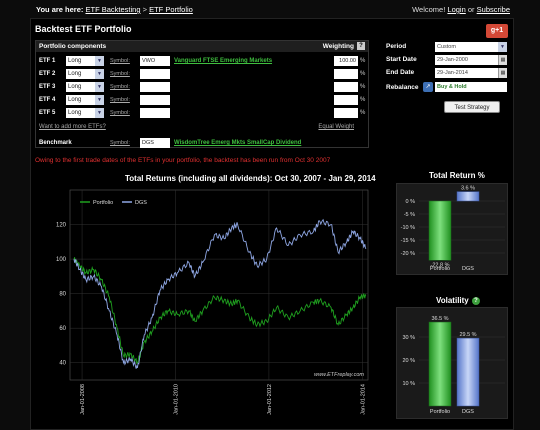 This screenshot has height=430, width=540. I want to click on add-more-etfs-link: Want to add more ETFs?, so click(72, 127).